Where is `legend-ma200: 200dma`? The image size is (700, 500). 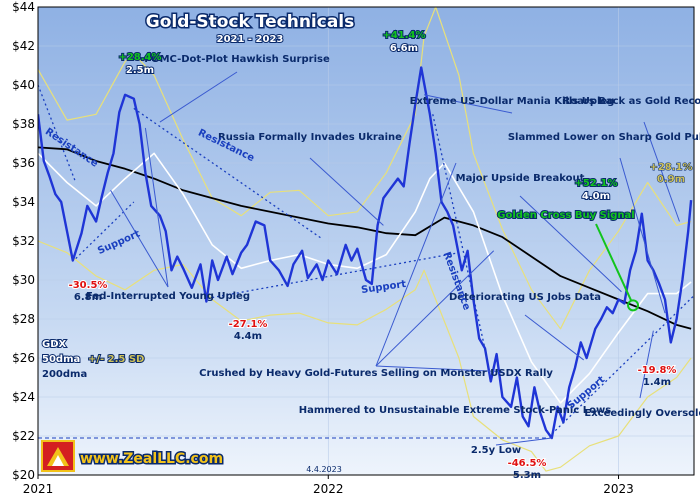
legend-ma200: 200dma is located at coordinates (64, 374).